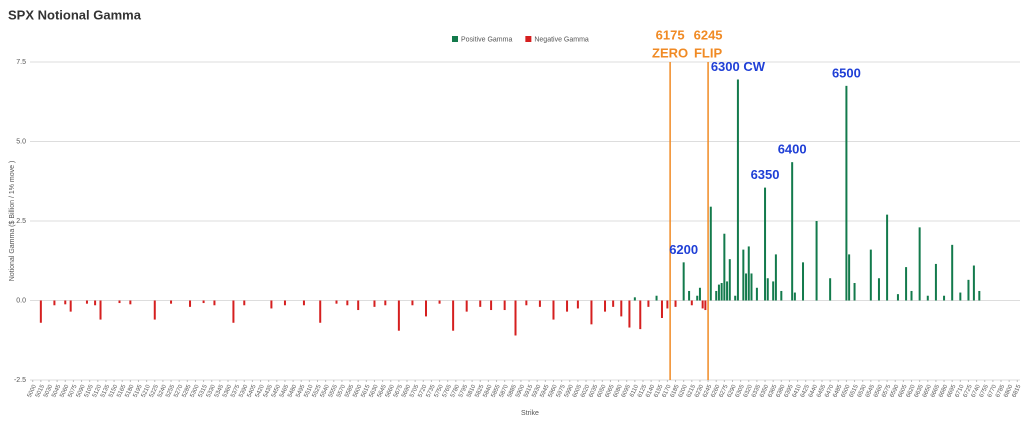 This screenshot has width=1024, height=422. What do you see at coordinates (846, 390) in the screenshot?
I see `x-tick-label: 6500` at bounding box center [846, 390].